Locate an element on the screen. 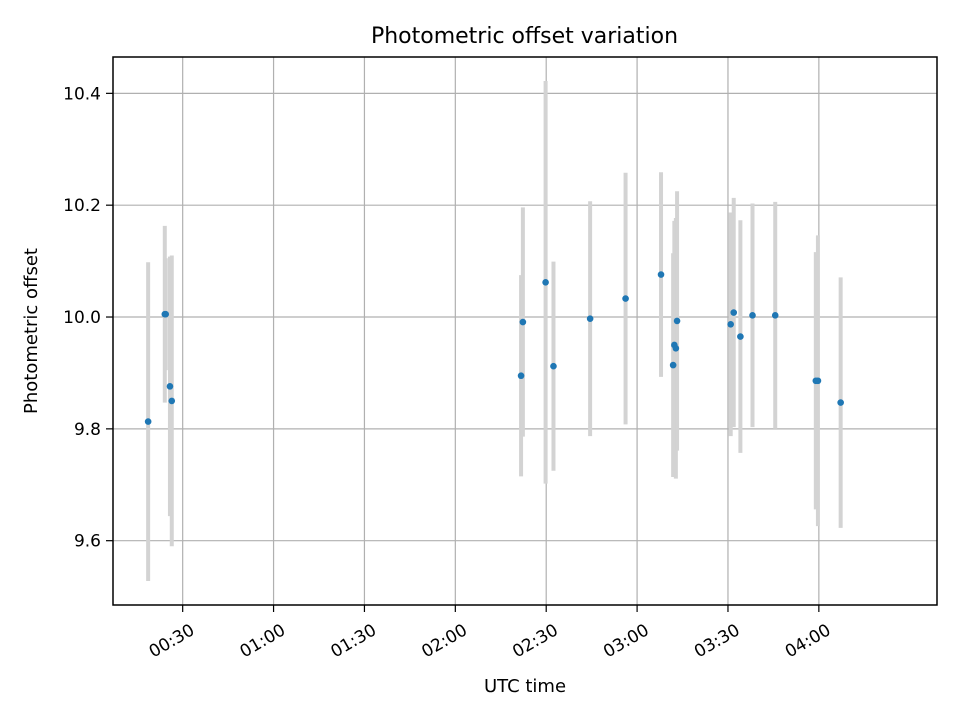  y-tick-label: 10.0 is located at coordinates (82, 318).